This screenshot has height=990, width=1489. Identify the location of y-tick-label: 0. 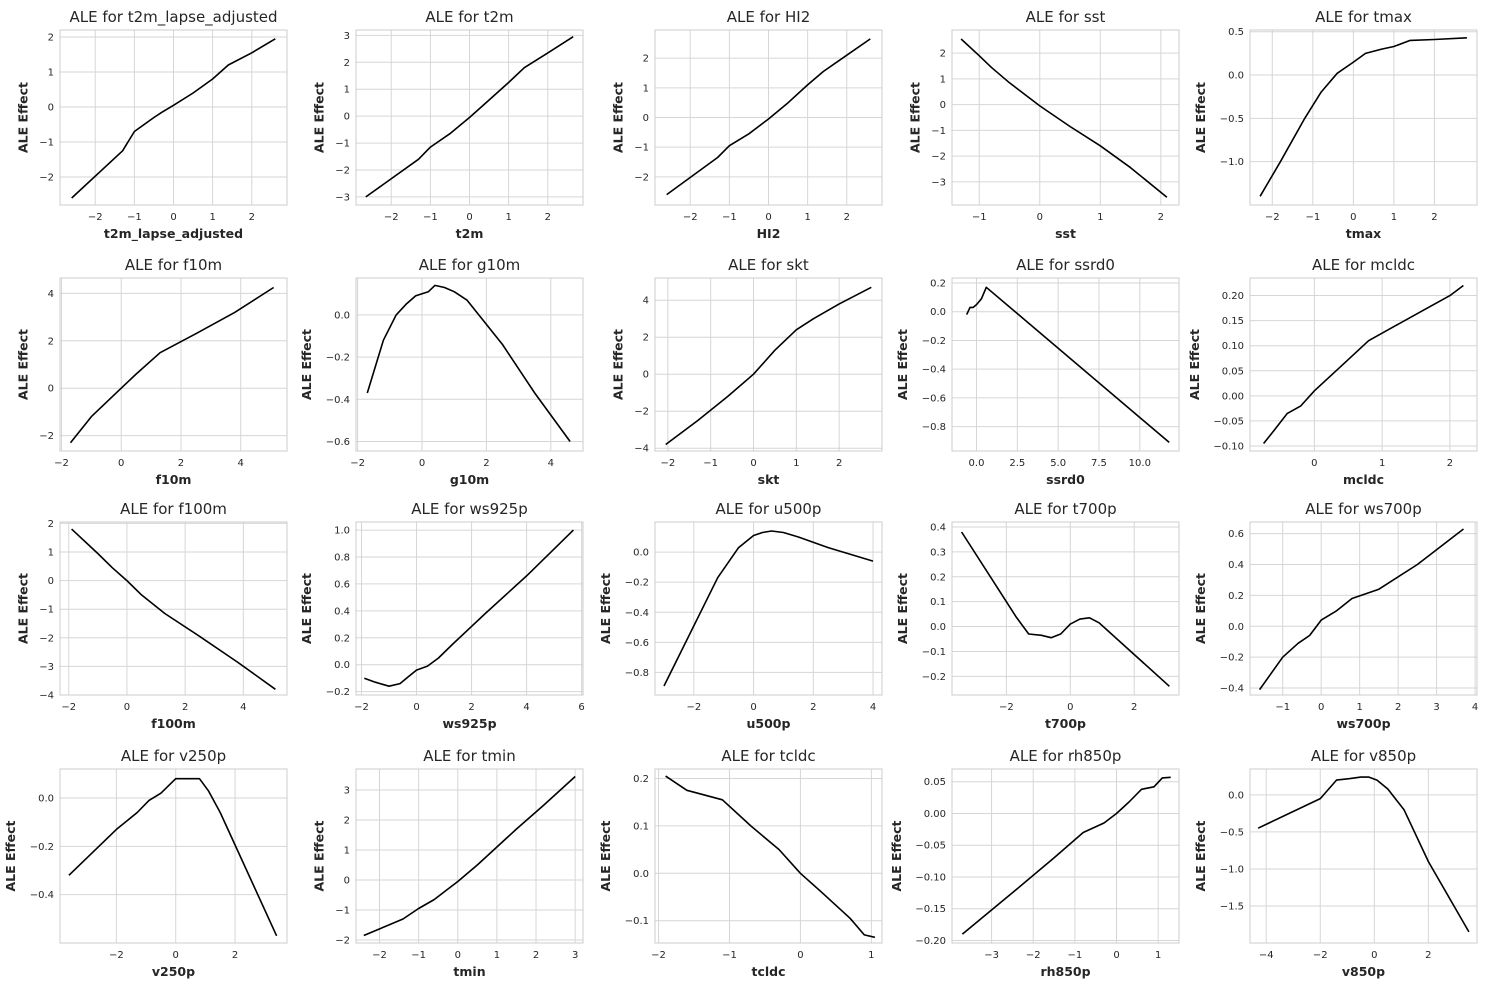
(943, 105).